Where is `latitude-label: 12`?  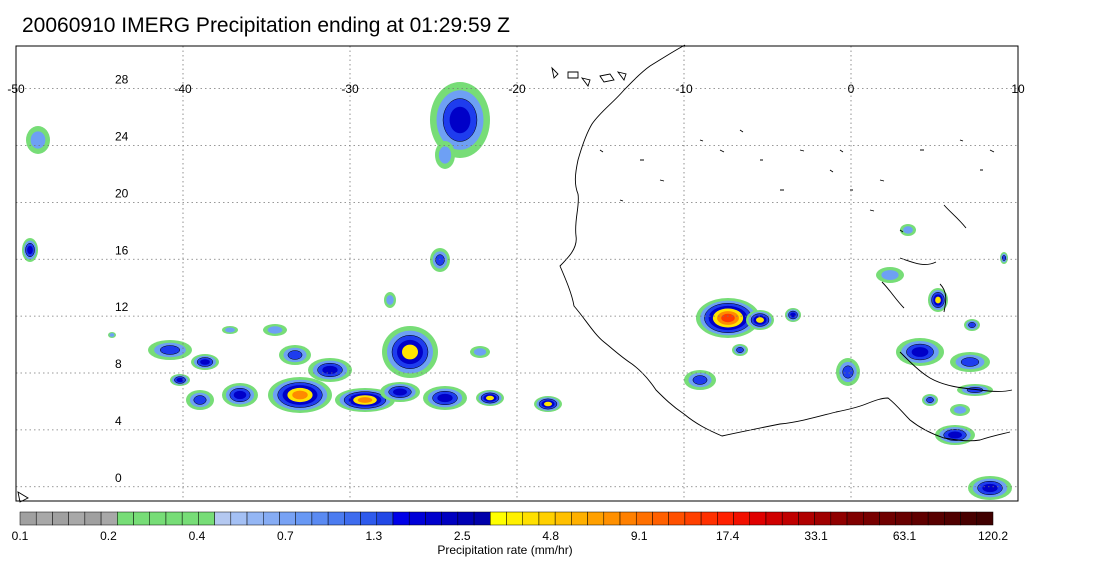
latitude-label: 12 is located at coordinates (122, 307).